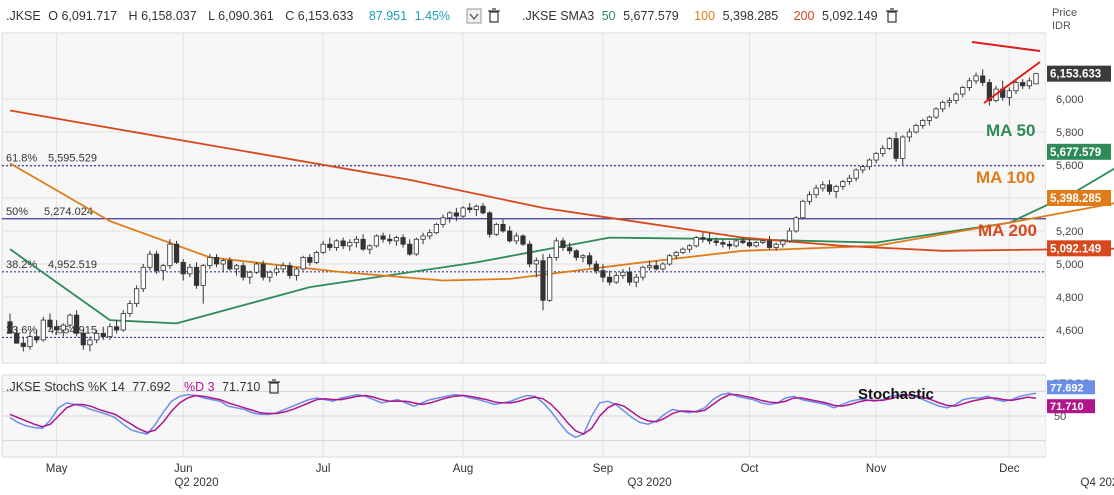 The width and height of the screenshot is (1114, 495). What do you see at coordinates (494, 15) in the screenshot?
I see `delete-price-icon` at bounding box center [494, 15].